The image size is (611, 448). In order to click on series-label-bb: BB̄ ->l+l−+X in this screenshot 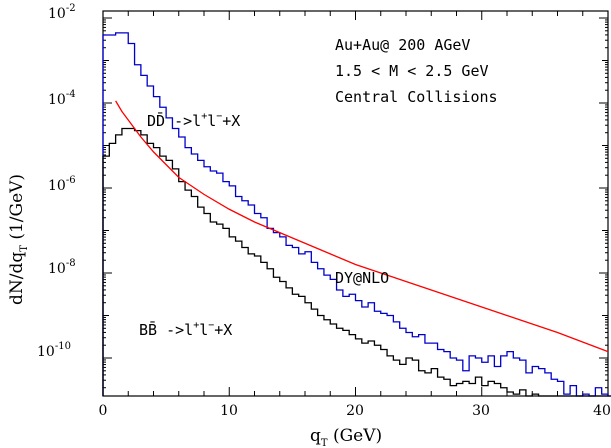, I will do `click(185, 329)`.